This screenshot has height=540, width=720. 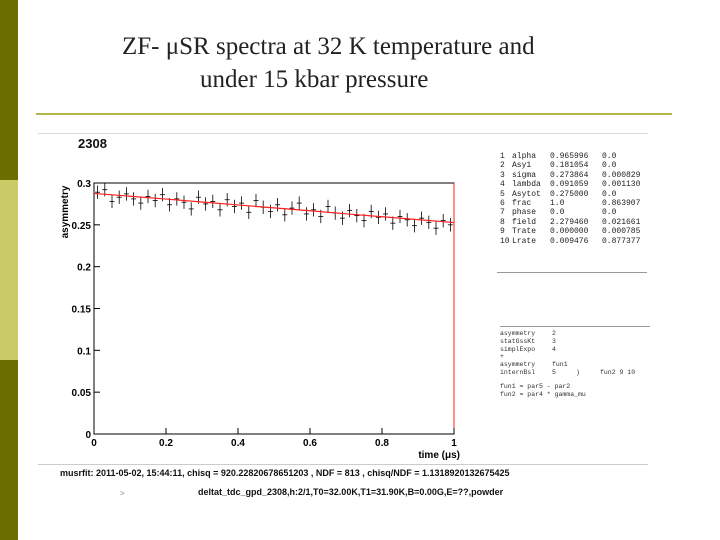 What do you see at coordinates (578, 372) in the screenshot?
I see `theory-arg: )` at bounding box center [578, 372].